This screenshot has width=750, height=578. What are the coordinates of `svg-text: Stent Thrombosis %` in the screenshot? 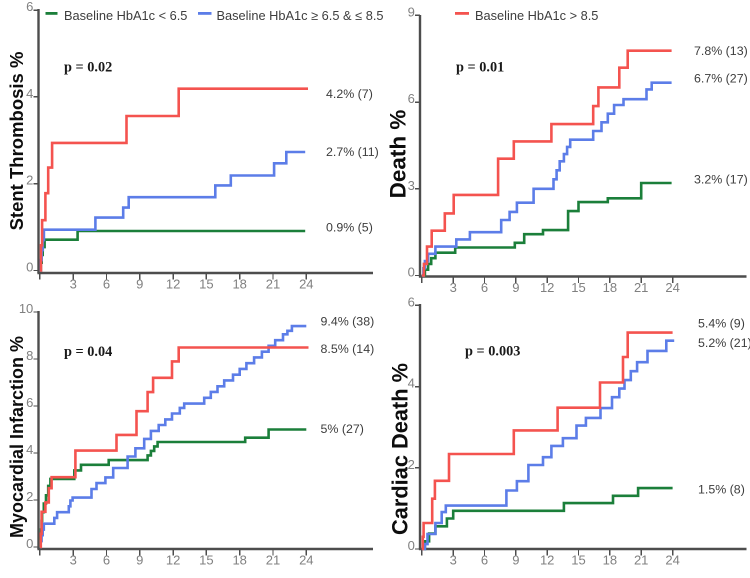 It's located at (16, 141).